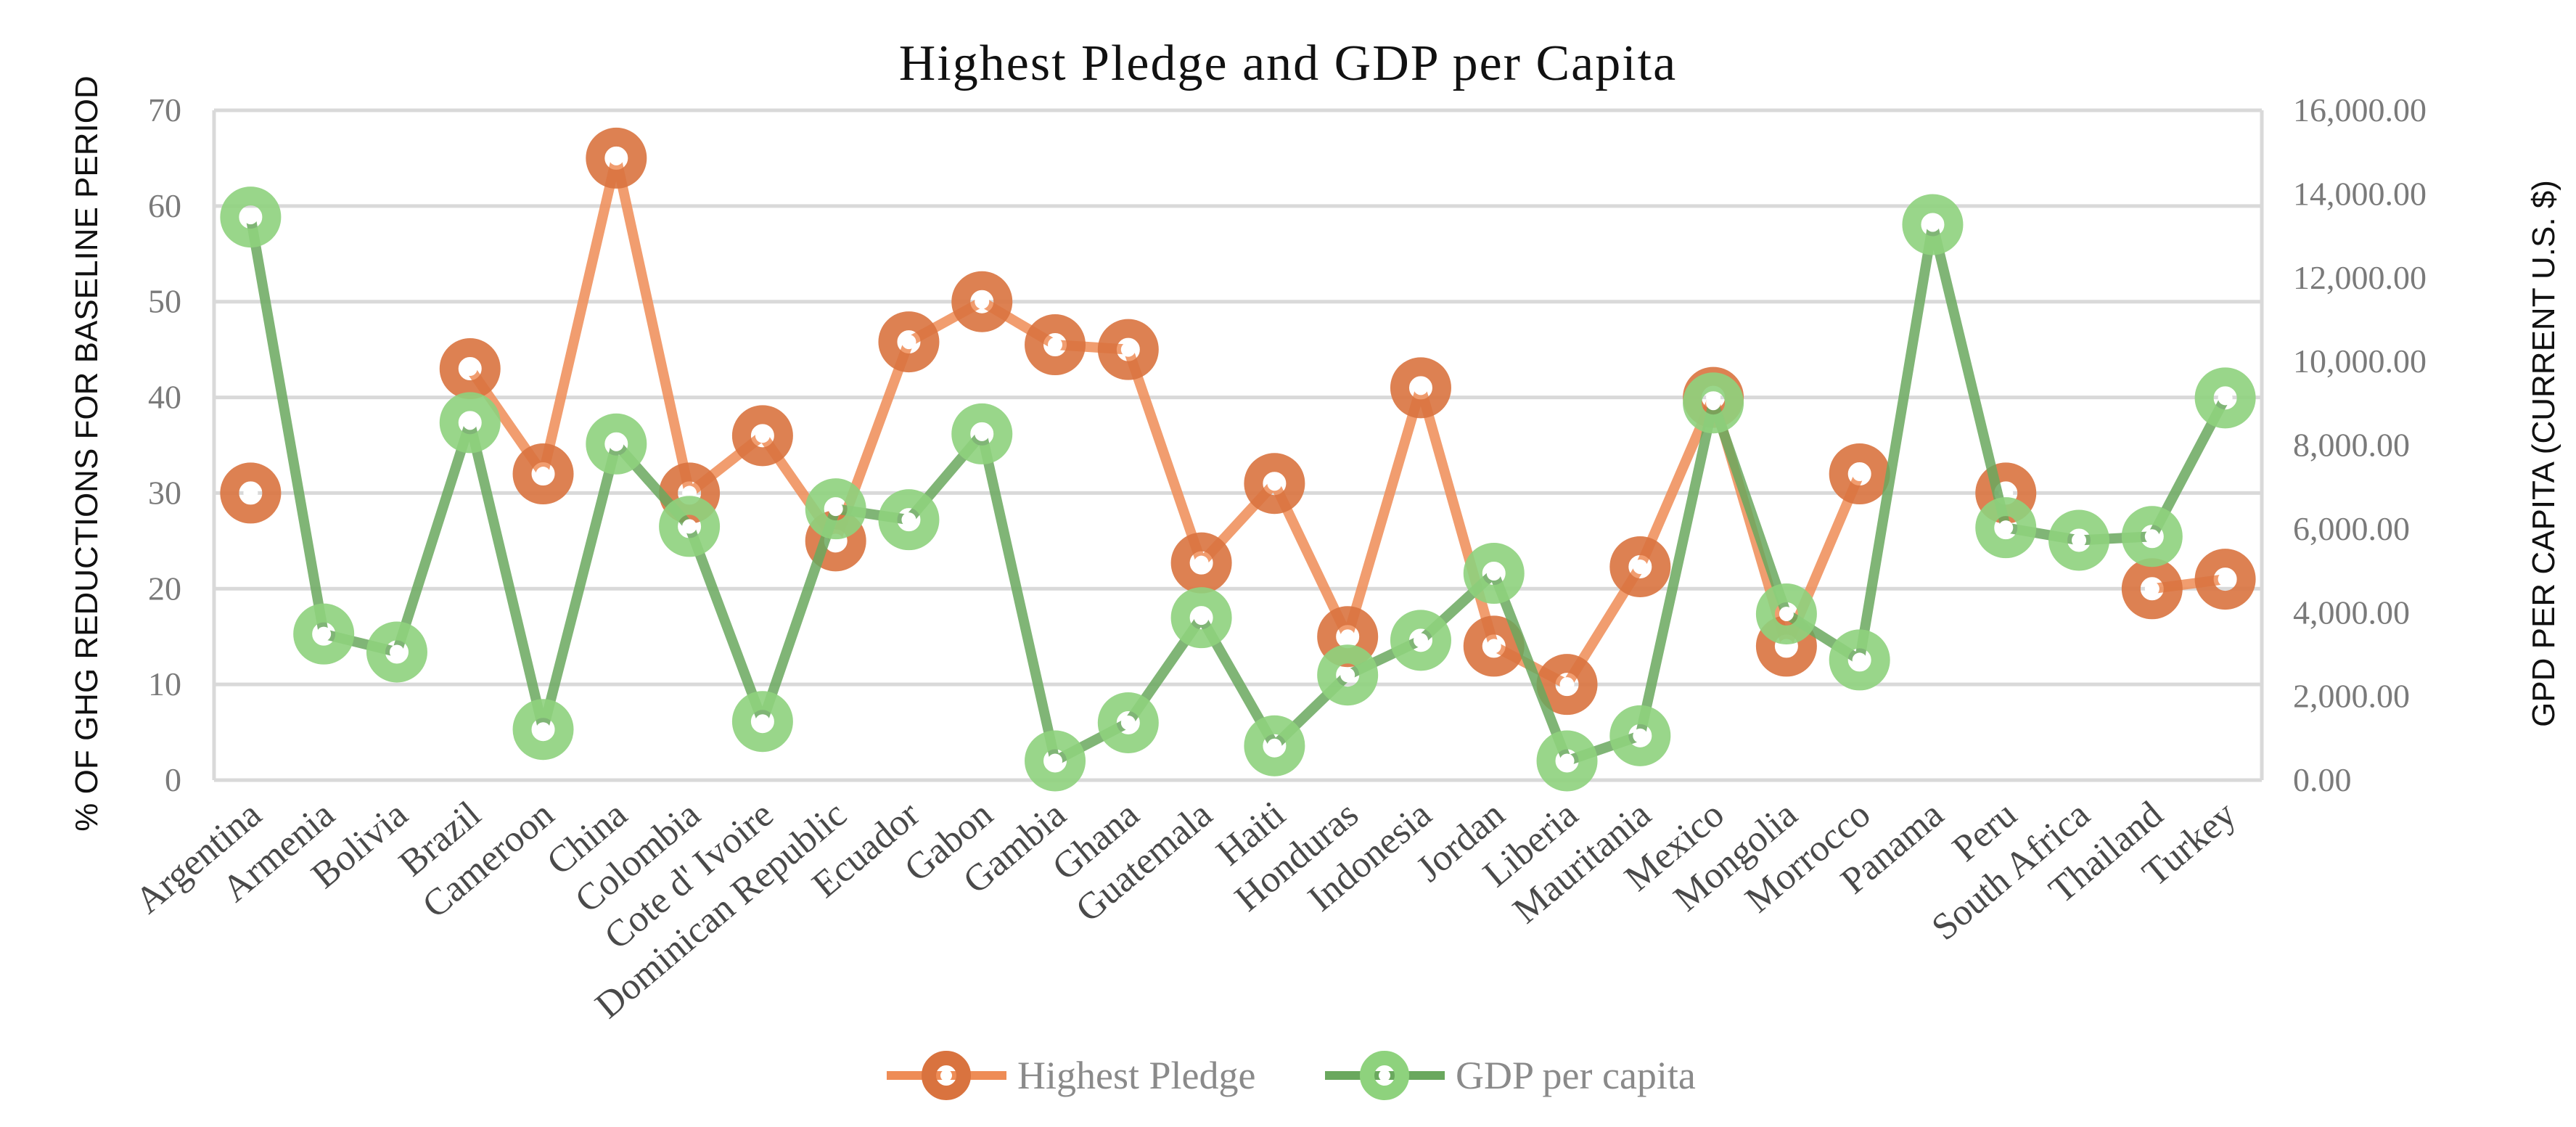  What do you see at coordinates (2360, 109) in the screenshot?
I see `y2-tick-label: 16,000.00` at bounding box center [2360, 109].